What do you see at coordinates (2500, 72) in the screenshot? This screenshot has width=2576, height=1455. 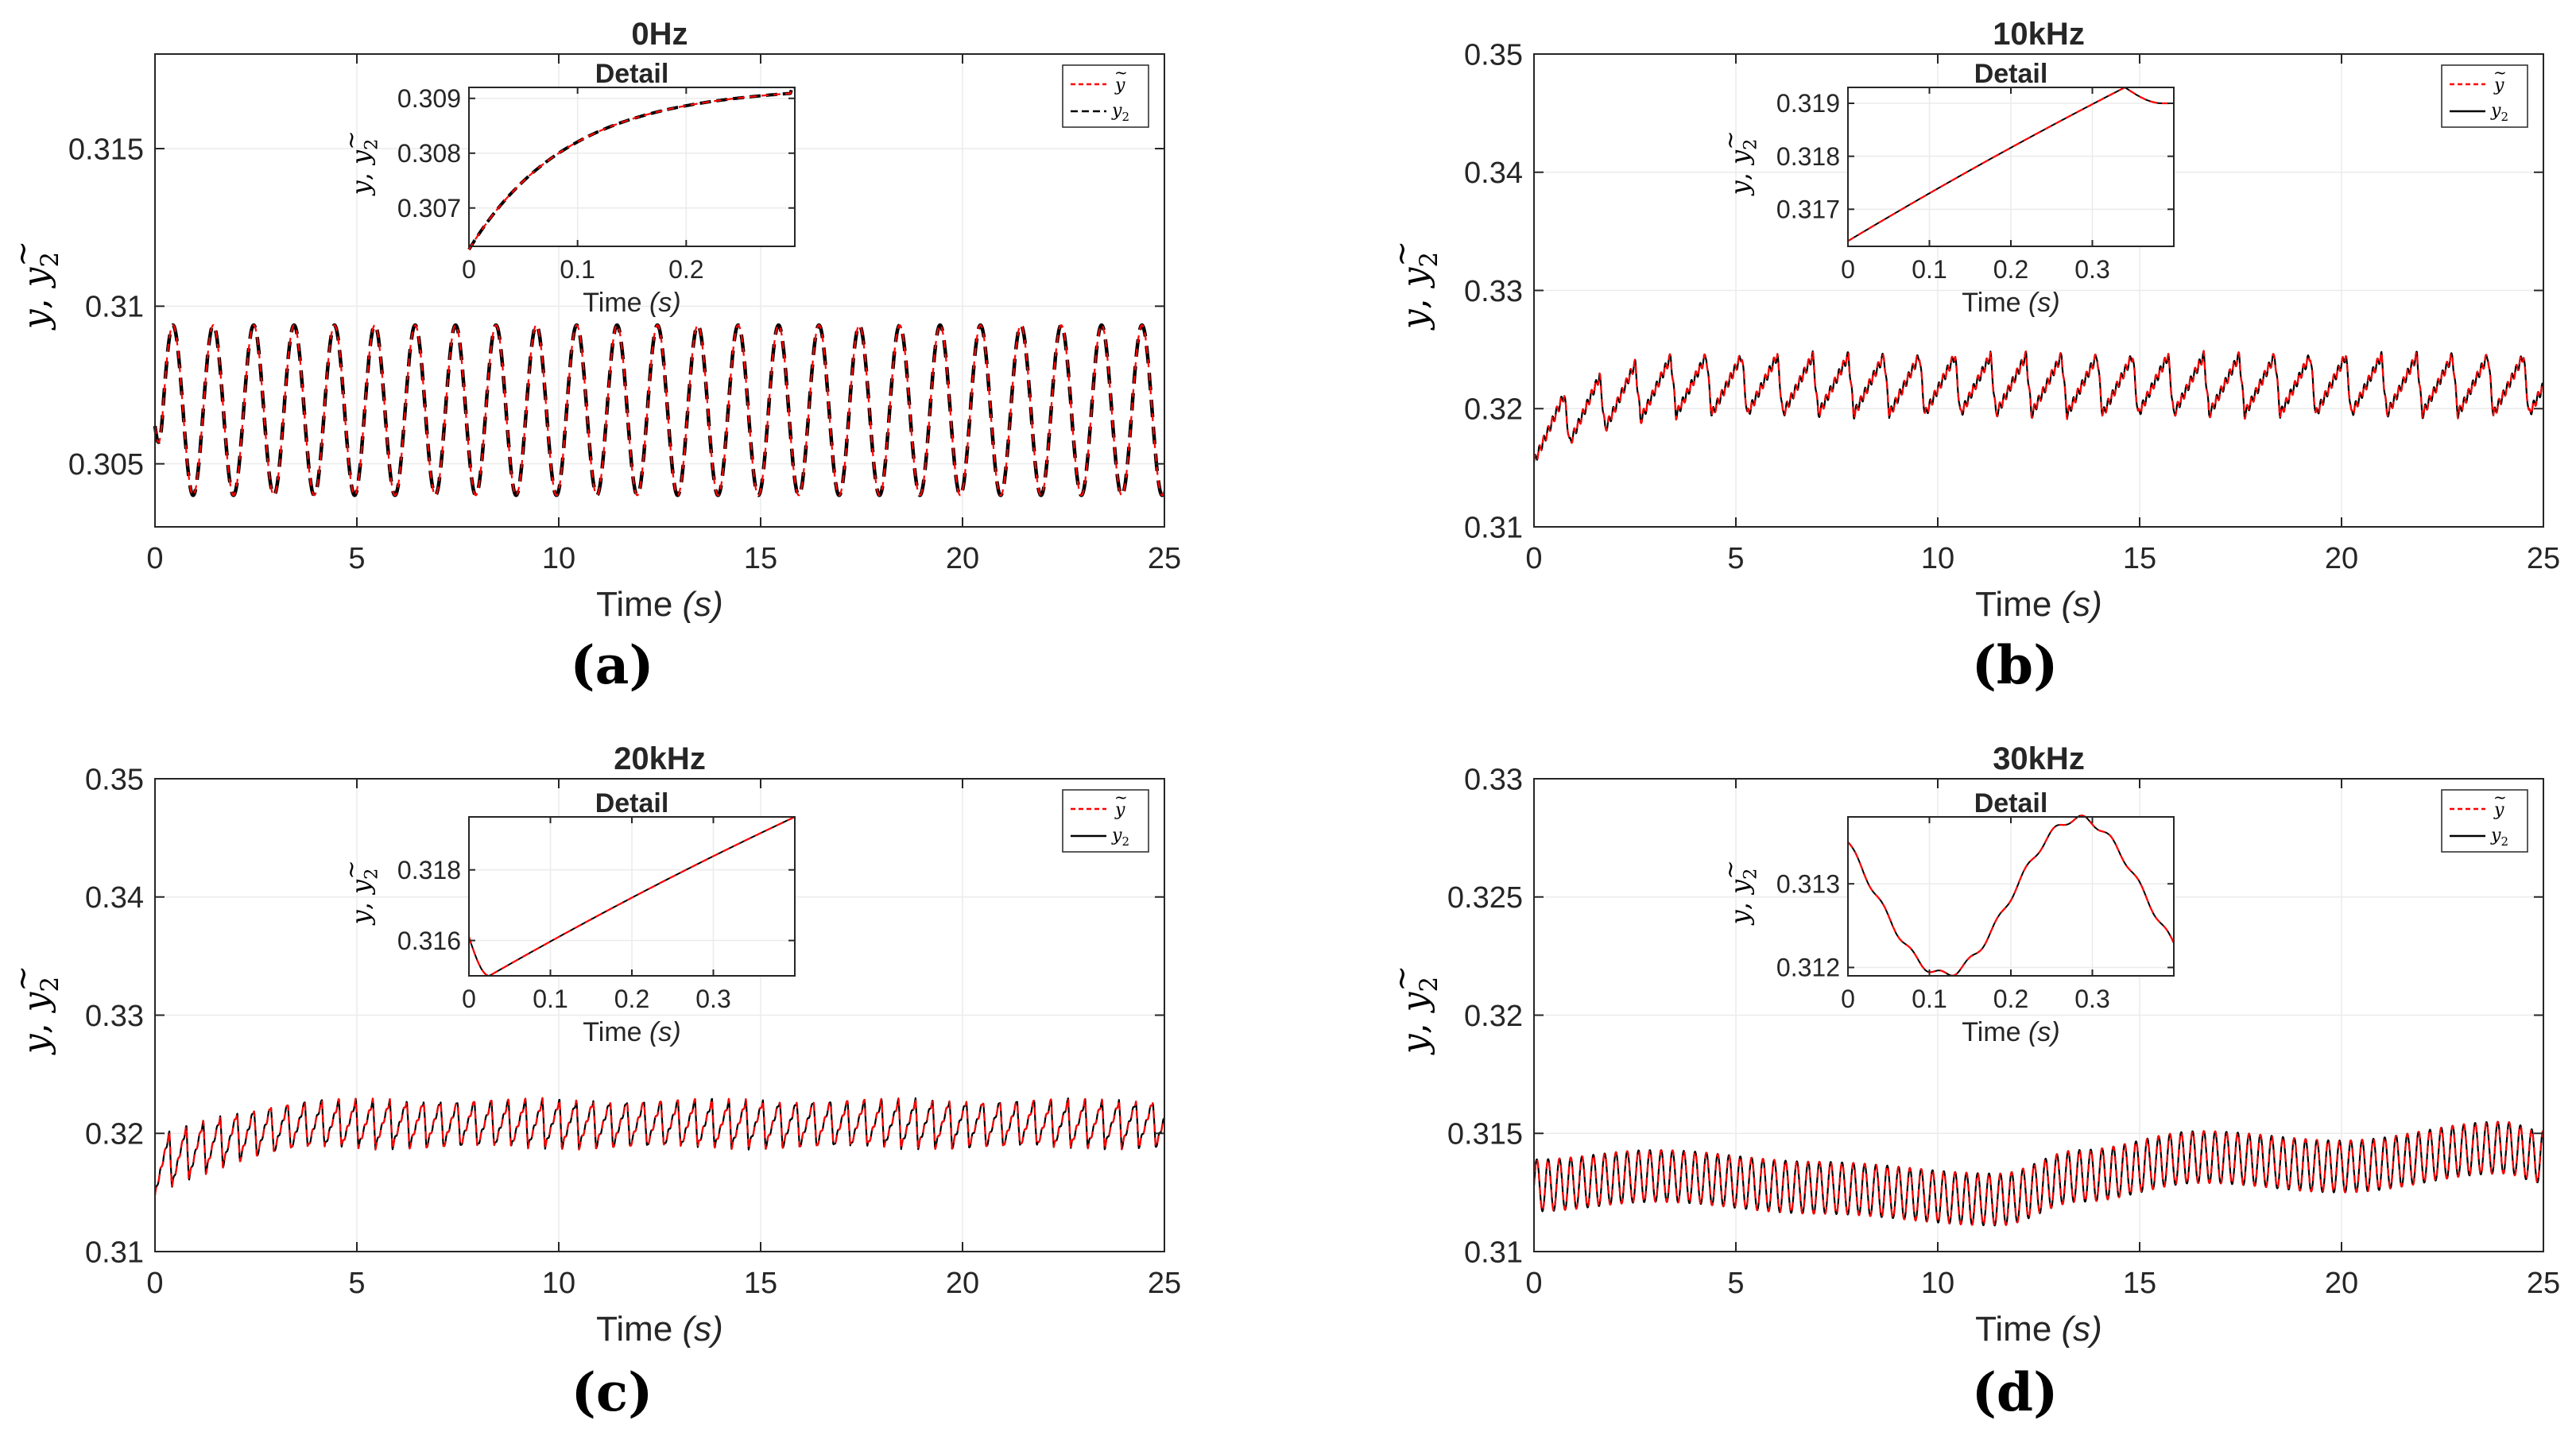 I see `panel-b-legend-tilde: ~` at bounding box center [2500, 72].